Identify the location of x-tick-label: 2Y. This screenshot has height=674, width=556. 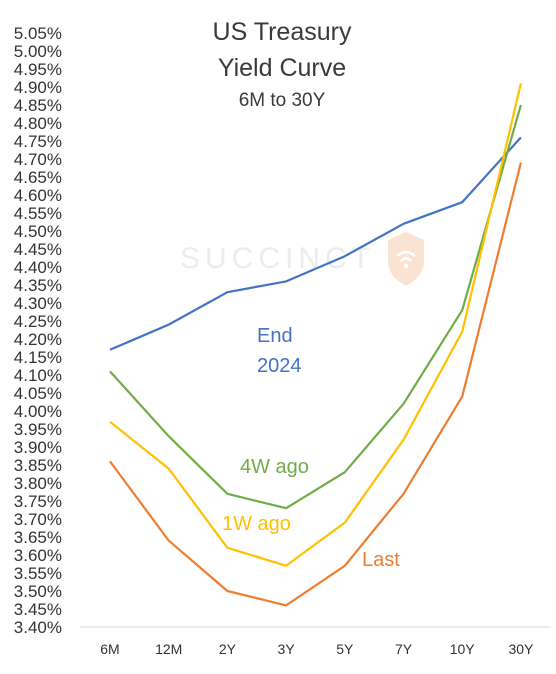
(228, 649).